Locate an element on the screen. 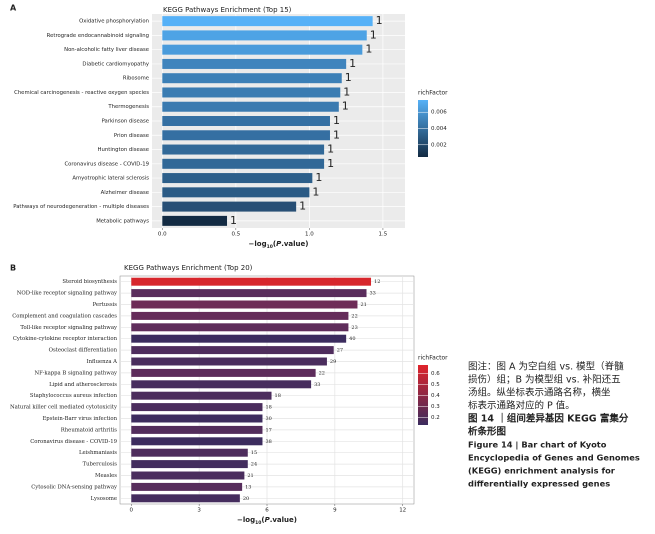 The image size is (655, 534). category-label: Cytosolic DNA-sensing pathway is located at coordinates (74, 487).